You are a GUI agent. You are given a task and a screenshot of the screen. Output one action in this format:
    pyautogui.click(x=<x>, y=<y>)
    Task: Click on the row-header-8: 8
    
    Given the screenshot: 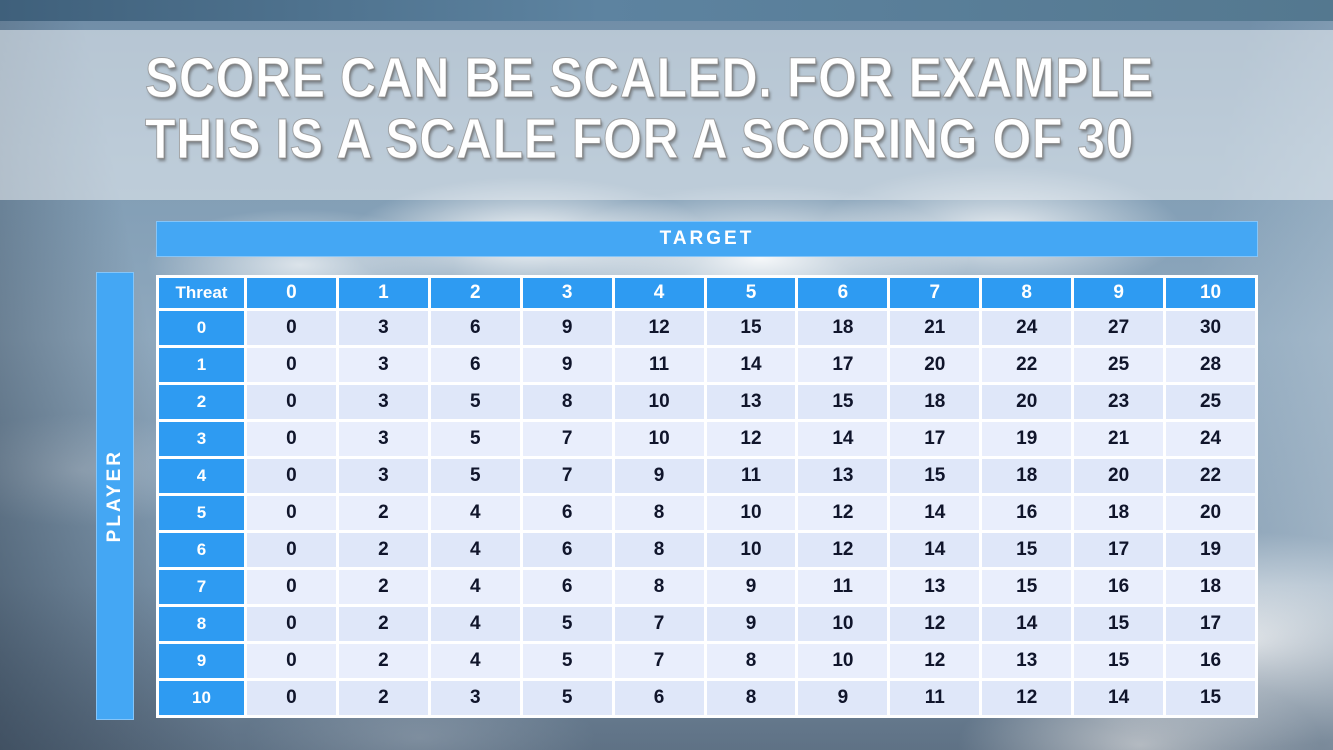 What is the action you would take?
    pyautogui.click(x=201, y=624)
    